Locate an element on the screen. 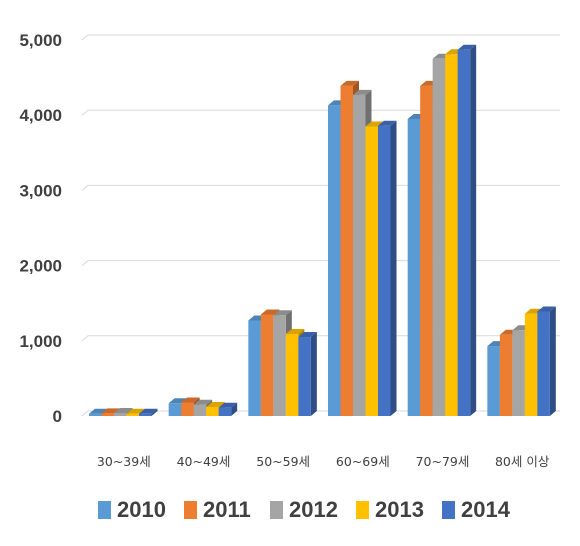  legend-swatch-2013 is located at coordinates (362, 510).